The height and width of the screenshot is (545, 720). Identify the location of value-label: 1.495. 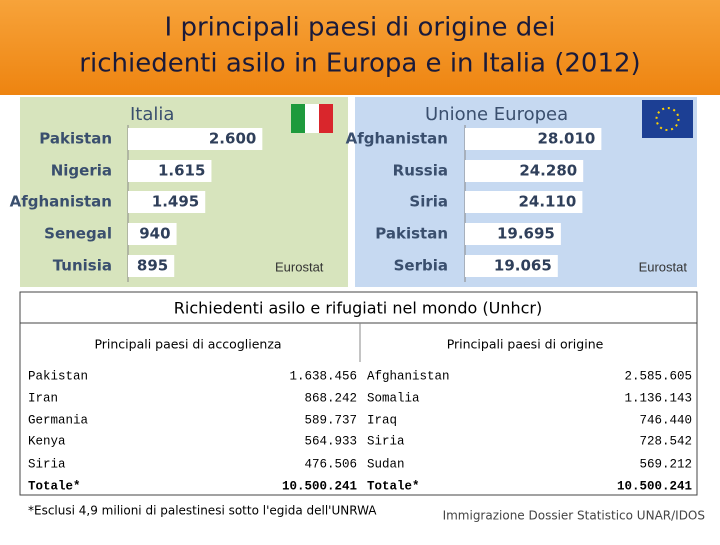
(175, 202).